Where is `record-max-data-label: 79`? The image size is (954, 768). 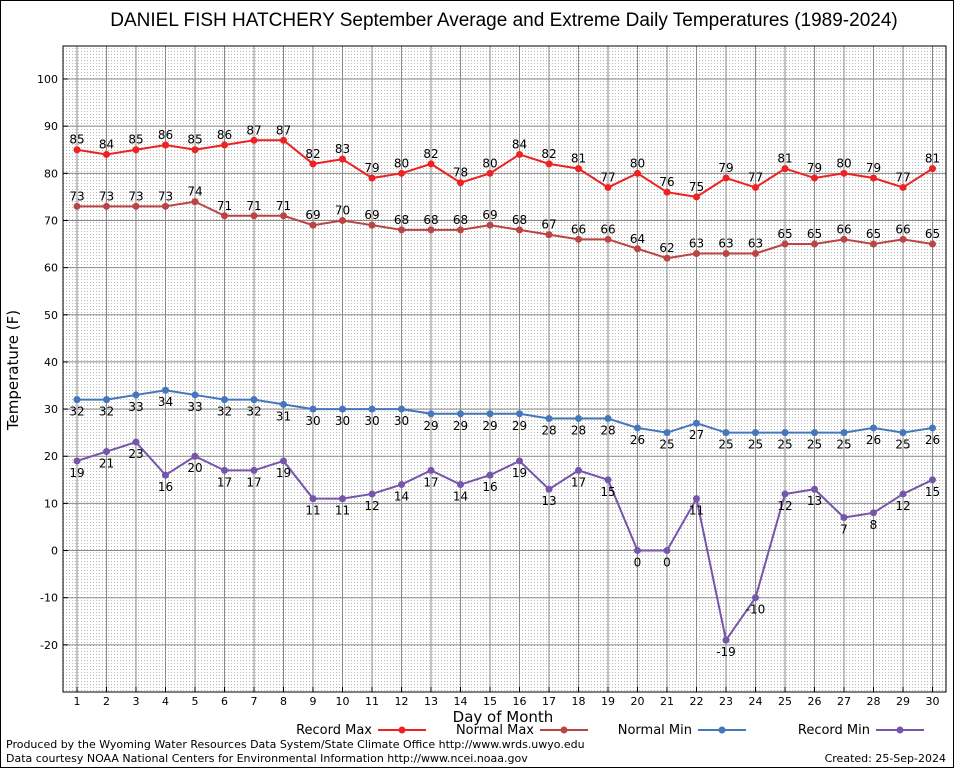
record-max-data-label: 79 is located at coordinates (371, 168).